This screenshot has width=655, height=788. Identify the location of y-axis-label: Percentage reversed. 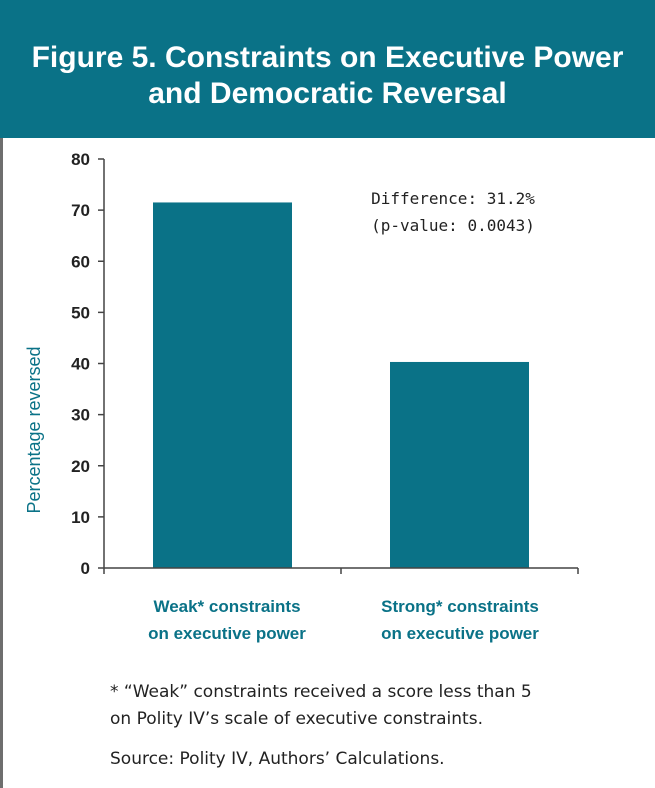
(34, 429).